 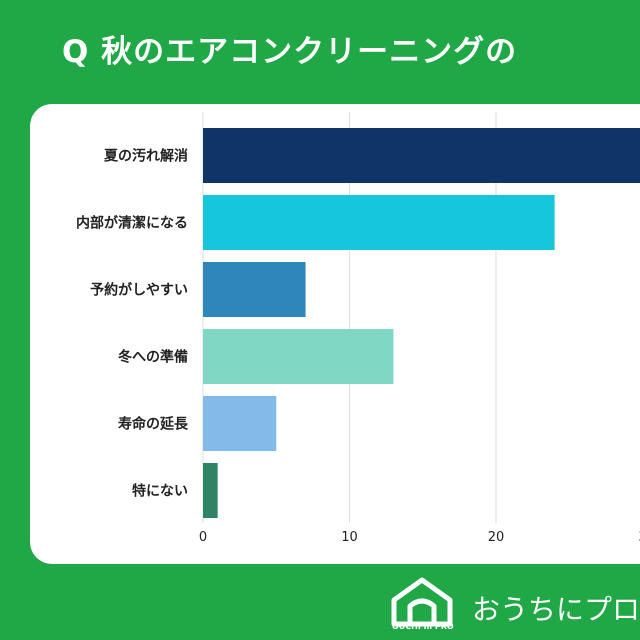 I want to click on category-label: 冬への準備, so click(x=153, y=357).